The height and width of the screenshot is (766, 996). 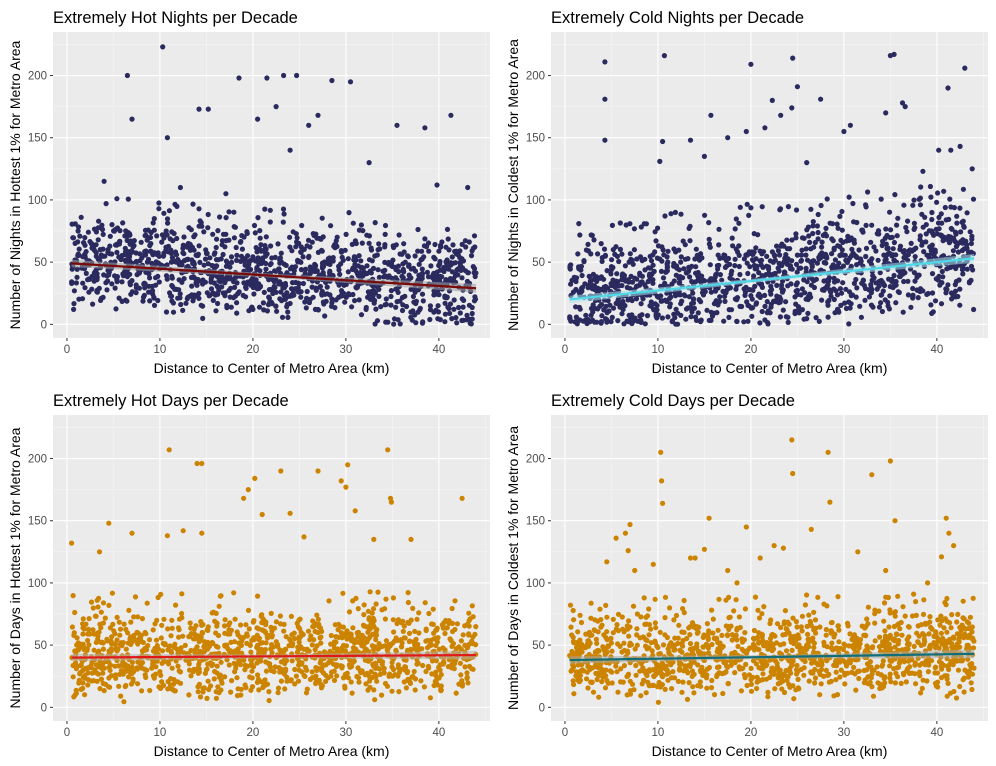 What do you see at coordinates (345, 733) in the screenshot?
I see `x-tick-label: 30` at bounding box center [345, 733].